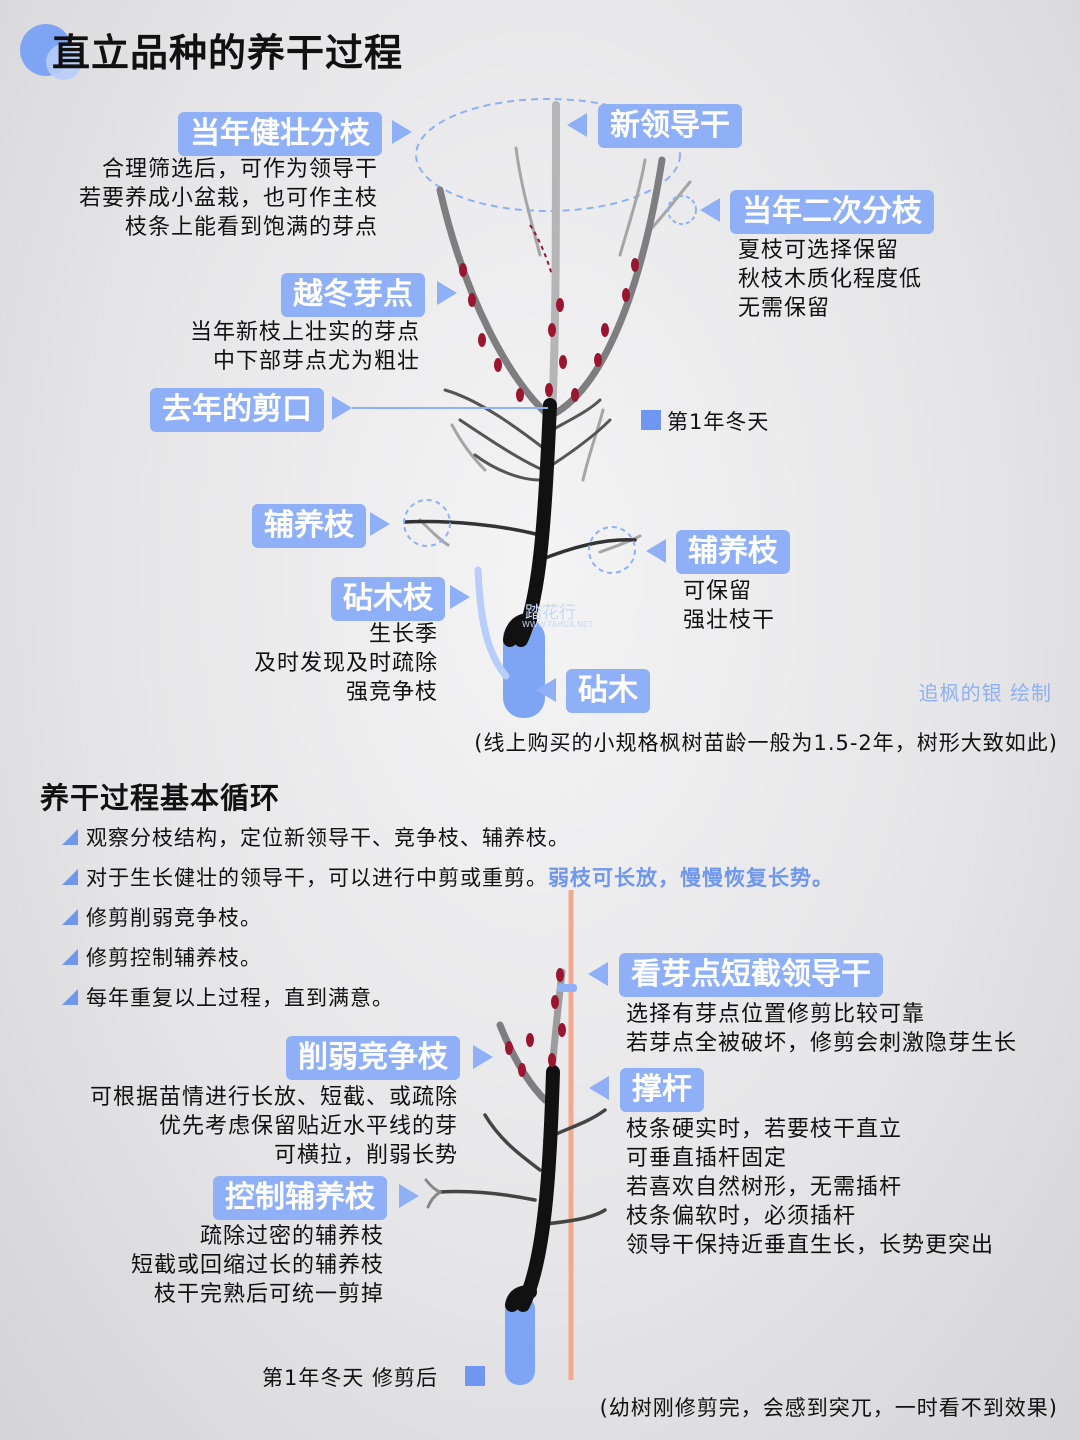 This screenshot has width=1080, height=1440. Describe the element at coordinates (828, 1408) in the screenshot. I see `bottom-note: (幼树刚修剪完，会感到突兀，一时看不到效果)` at that location.